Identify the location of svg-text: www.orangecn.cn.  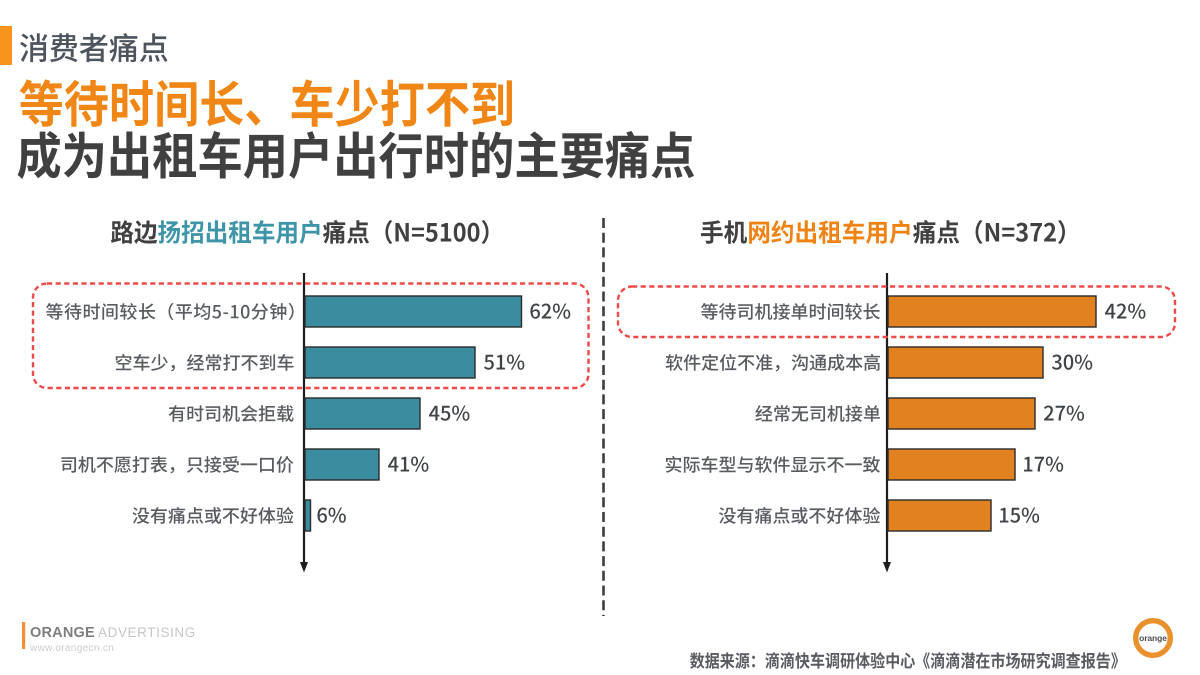
(71, 648).